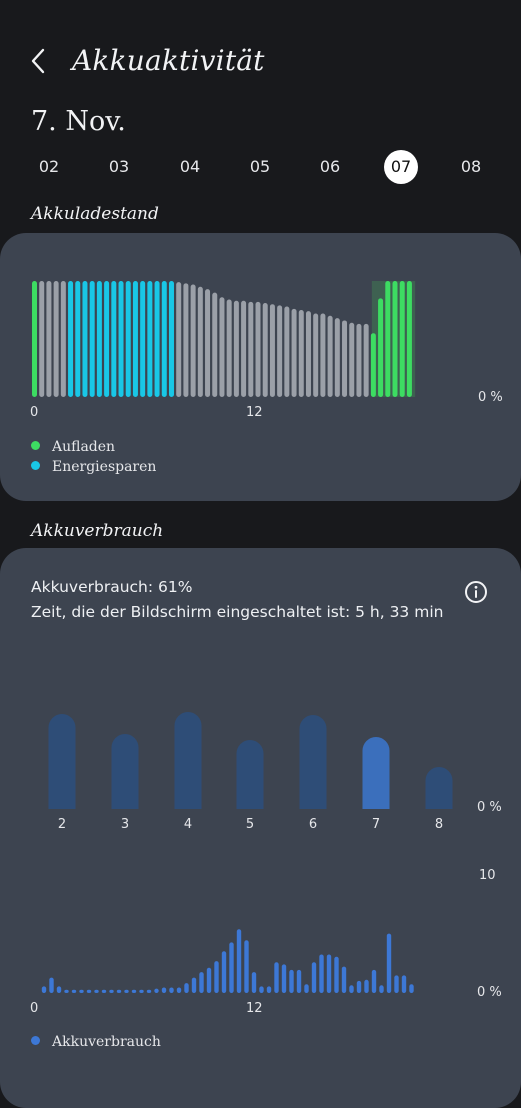 This screenshot has height=1108, width=521. I want to click on day-03: 03, so click(119, 166).